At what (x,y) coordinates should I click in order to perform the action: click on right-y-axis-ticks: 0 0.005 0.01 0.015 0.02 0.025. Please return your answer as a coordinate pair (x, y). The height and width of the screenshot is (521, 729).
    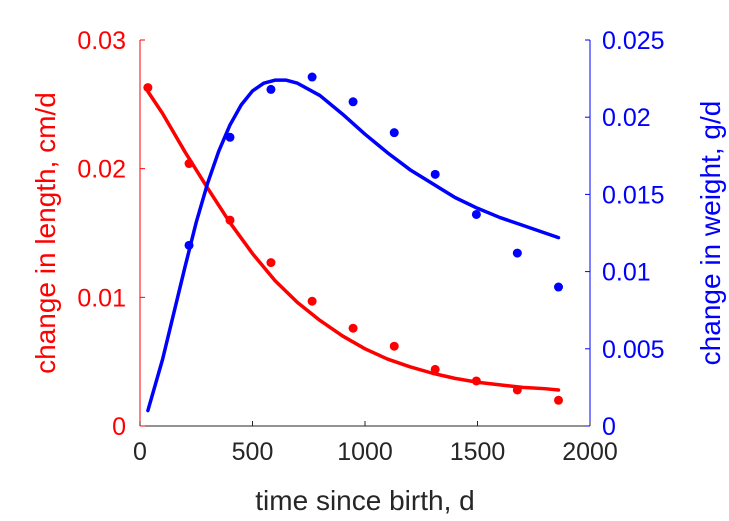
    Looking at the image, I should click on (625, 234).